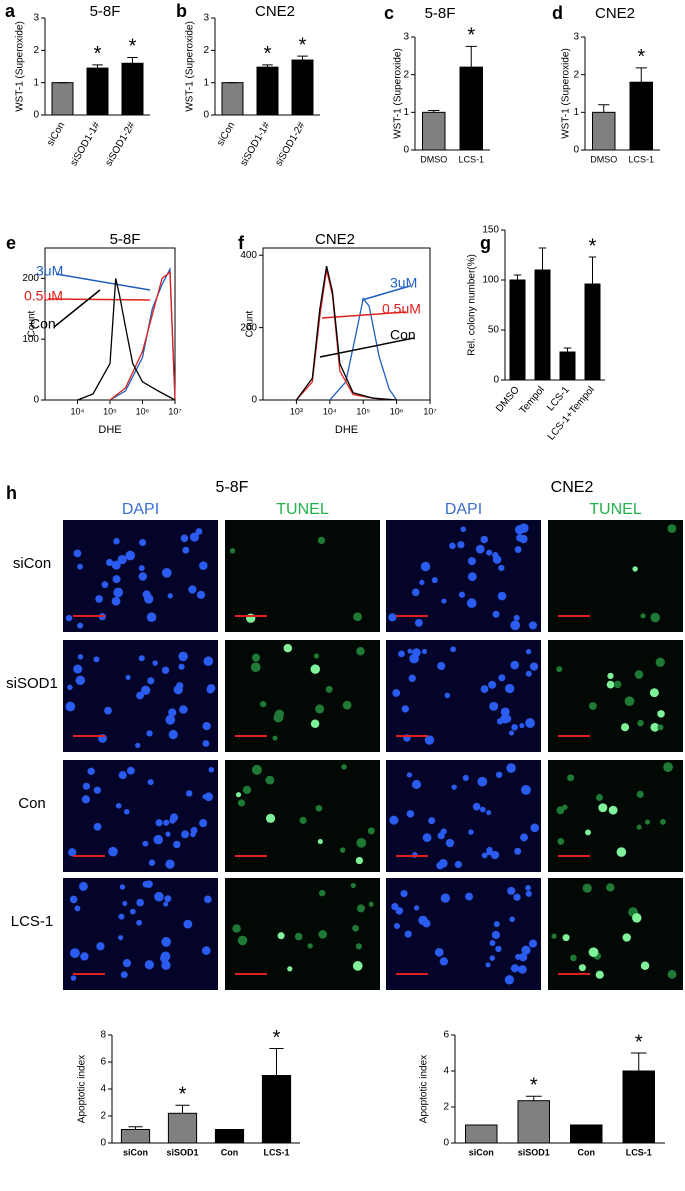 The height and width of the screenshot is (1191, 685). I want to click on plot-frame, so click(110, 324).